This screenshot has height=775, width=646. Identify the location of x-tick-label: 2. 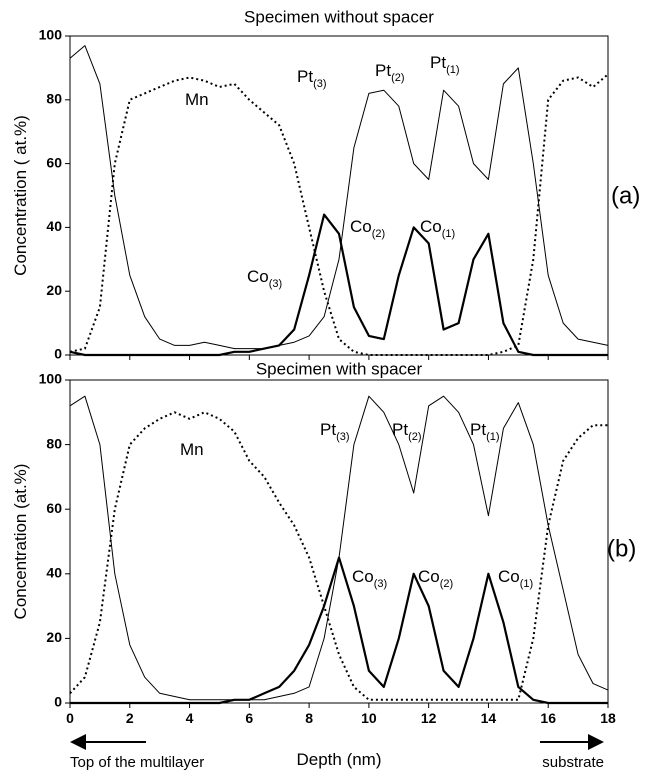
(130, 718).